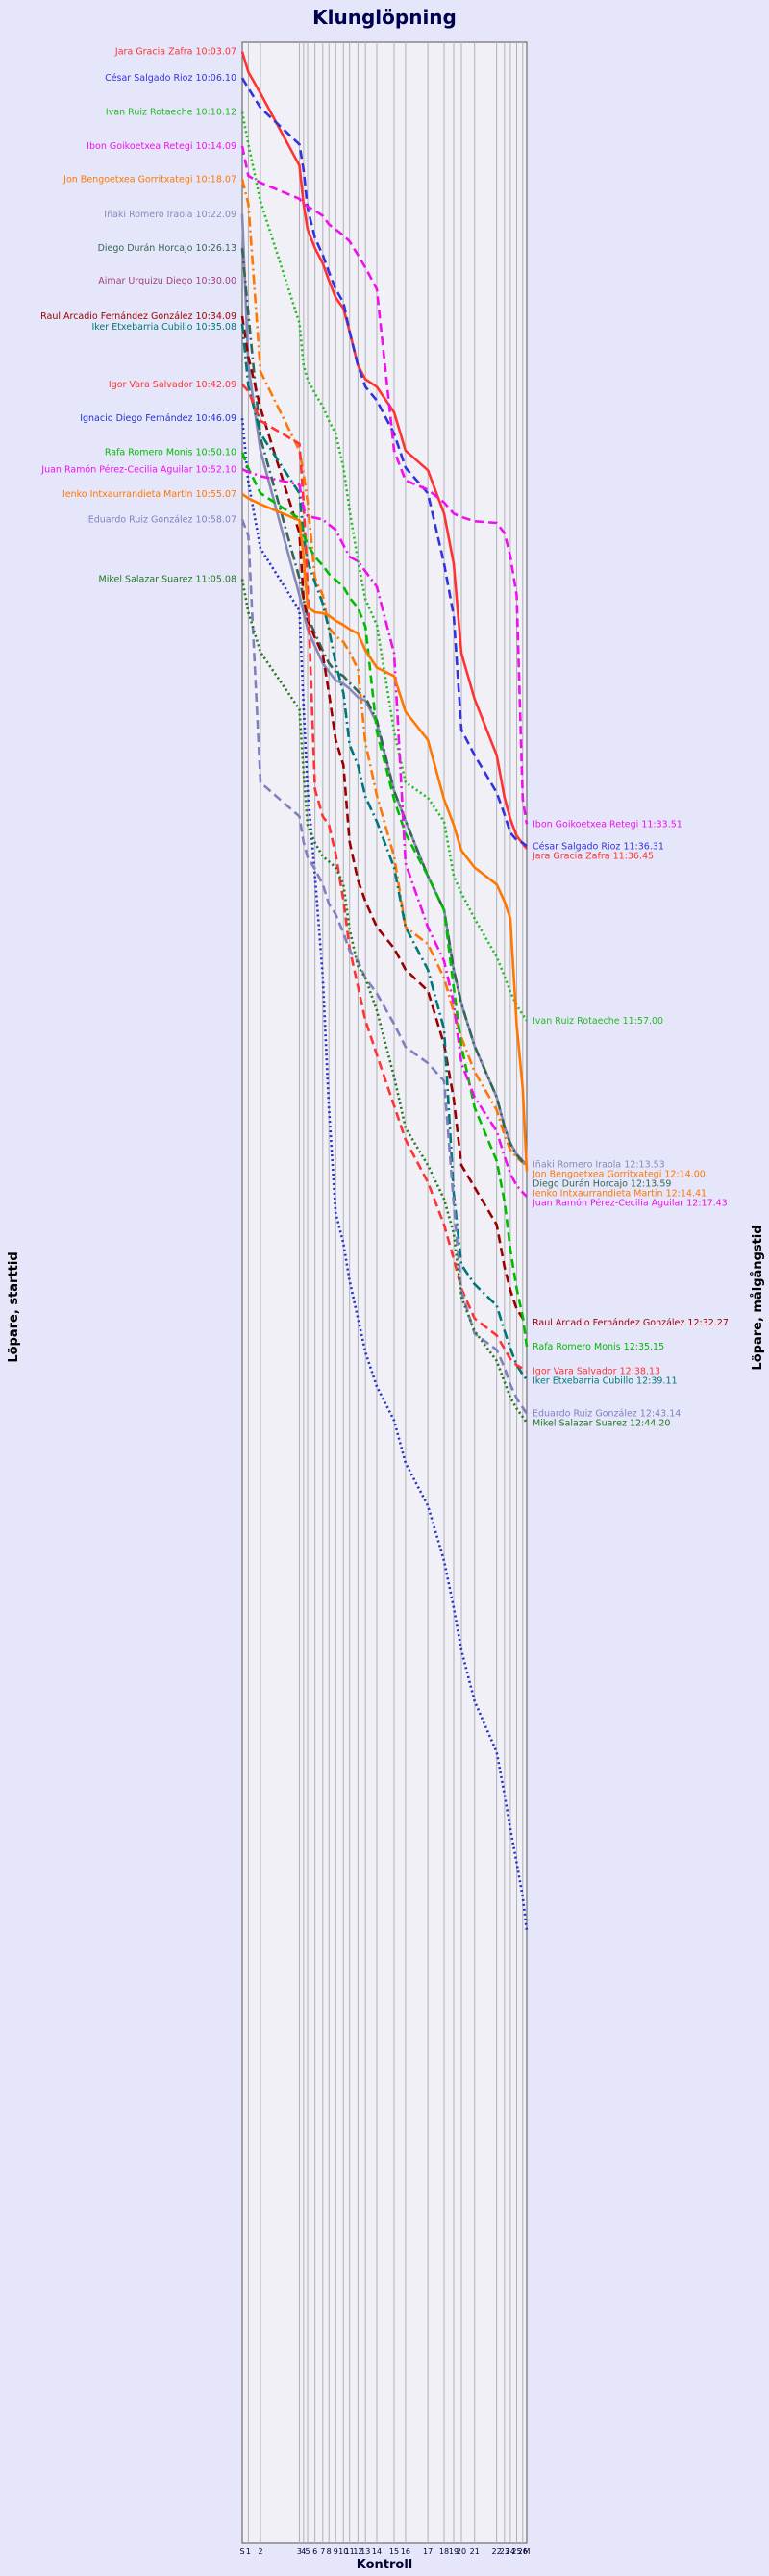  What do you see at coordinates (149, 179) in the screenshot?
I see `start-label-4: Jon Bengoetxea Gorritxategi 10:18.07` at bounding box center [149, 179].